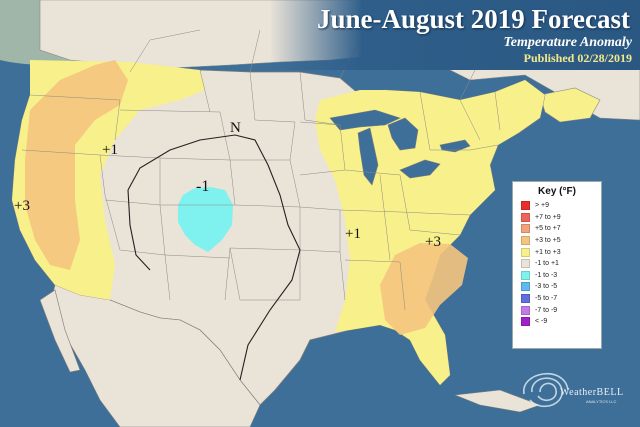 This screenshot has width=640, height=427. Describe the element at coordinates (455, 35) in the screenshot. I see `title-banner` at that location.